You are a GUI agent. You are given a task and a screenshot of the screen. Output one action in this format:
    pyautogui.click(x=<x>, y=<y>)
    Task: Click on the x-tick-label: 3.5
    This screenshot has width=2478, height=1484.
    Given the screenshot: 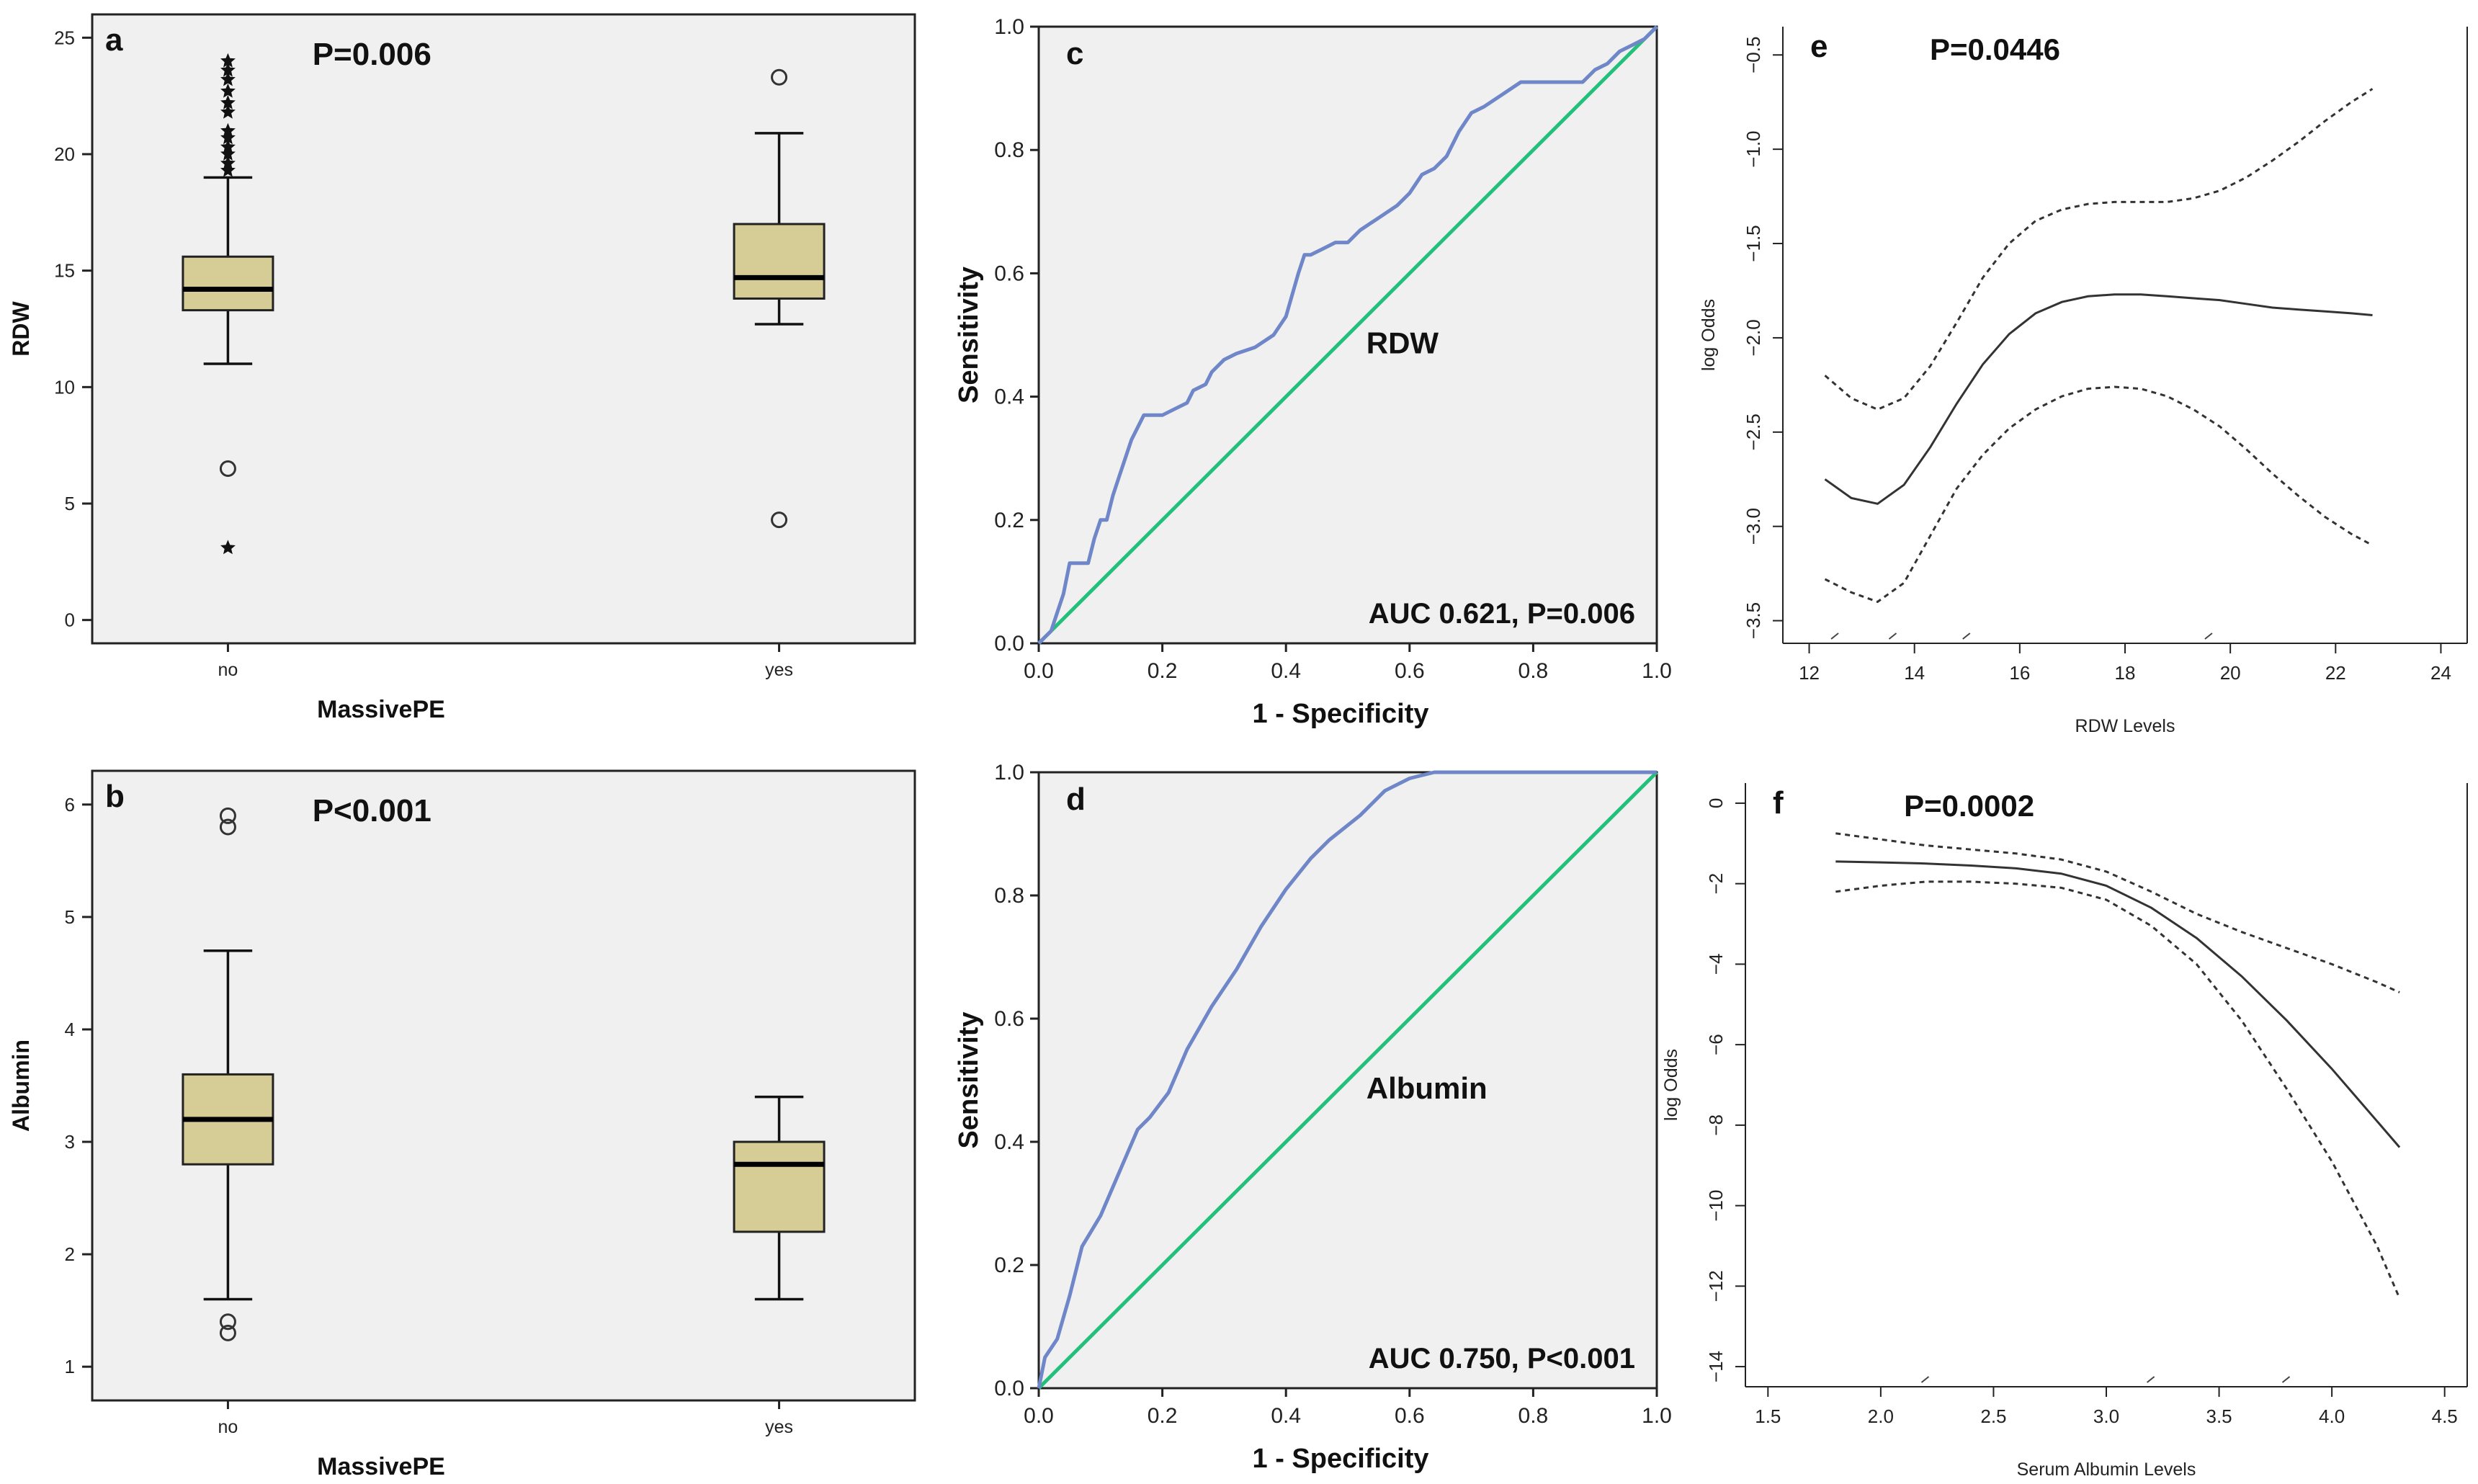 What is the action you would take?
    pyautogui.click(x=2219, y=1416)
    